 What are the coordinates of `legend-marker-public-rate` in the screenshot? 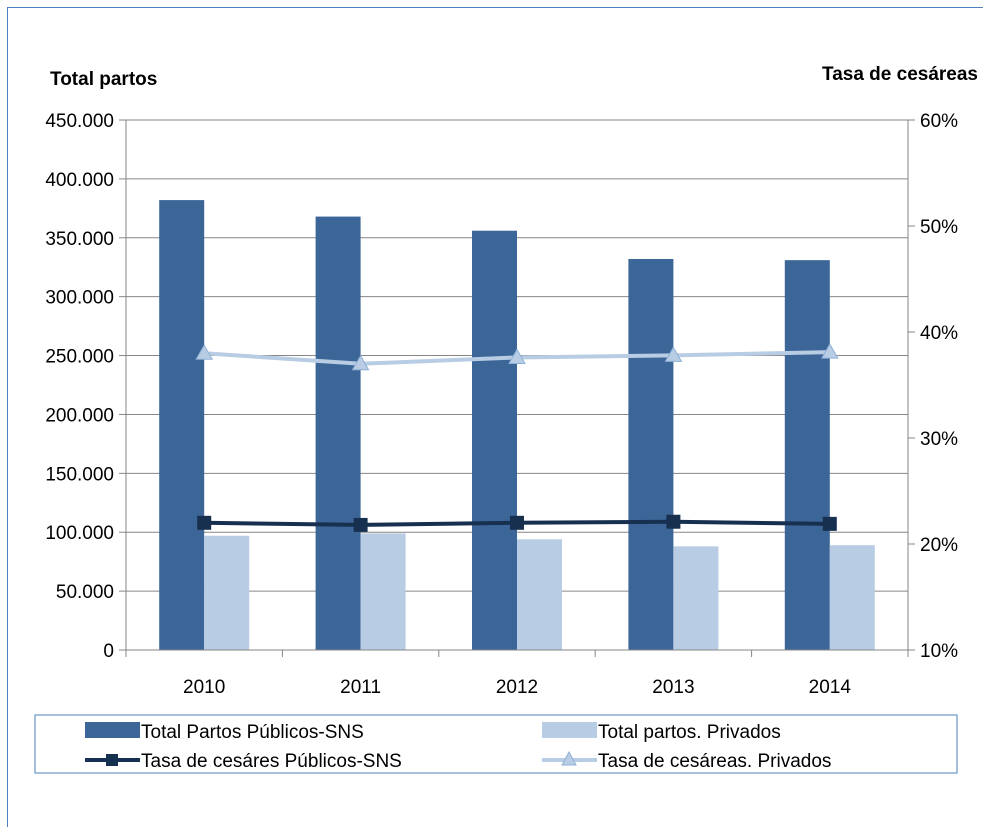 It's located at (112, 760).